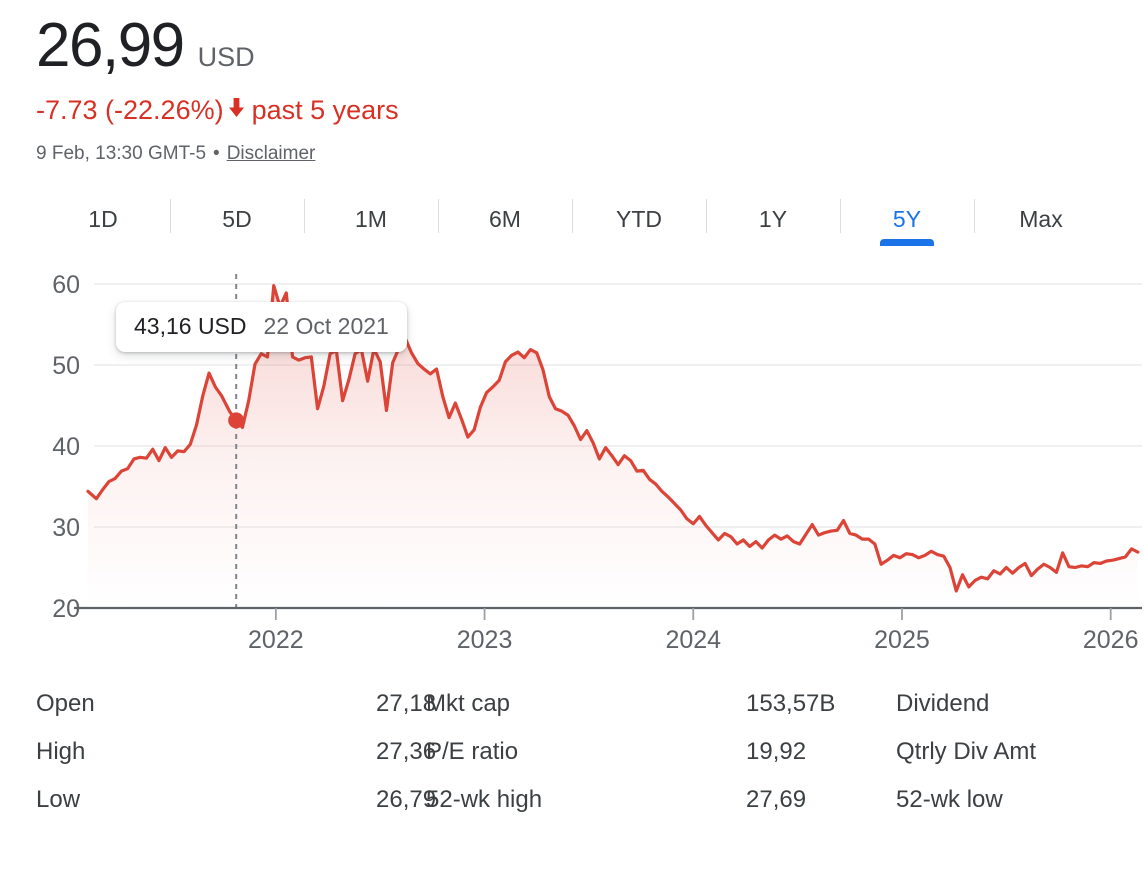  I want to click on y-tick-label: 40, so click(66, 447).